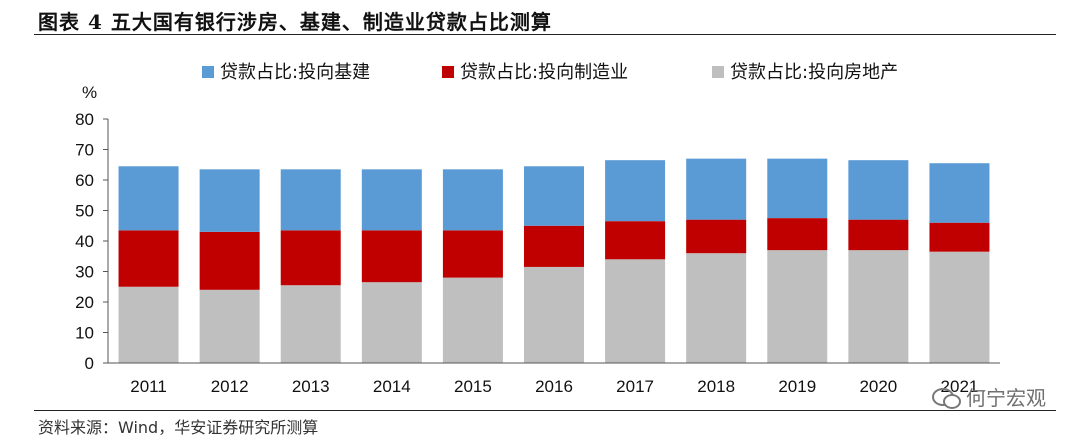 The width and height of the screenshot is (1080, 446). Describe the element at coordinates (84, 241) in the screenshot. I see `y-tick-label: 40` at that location.